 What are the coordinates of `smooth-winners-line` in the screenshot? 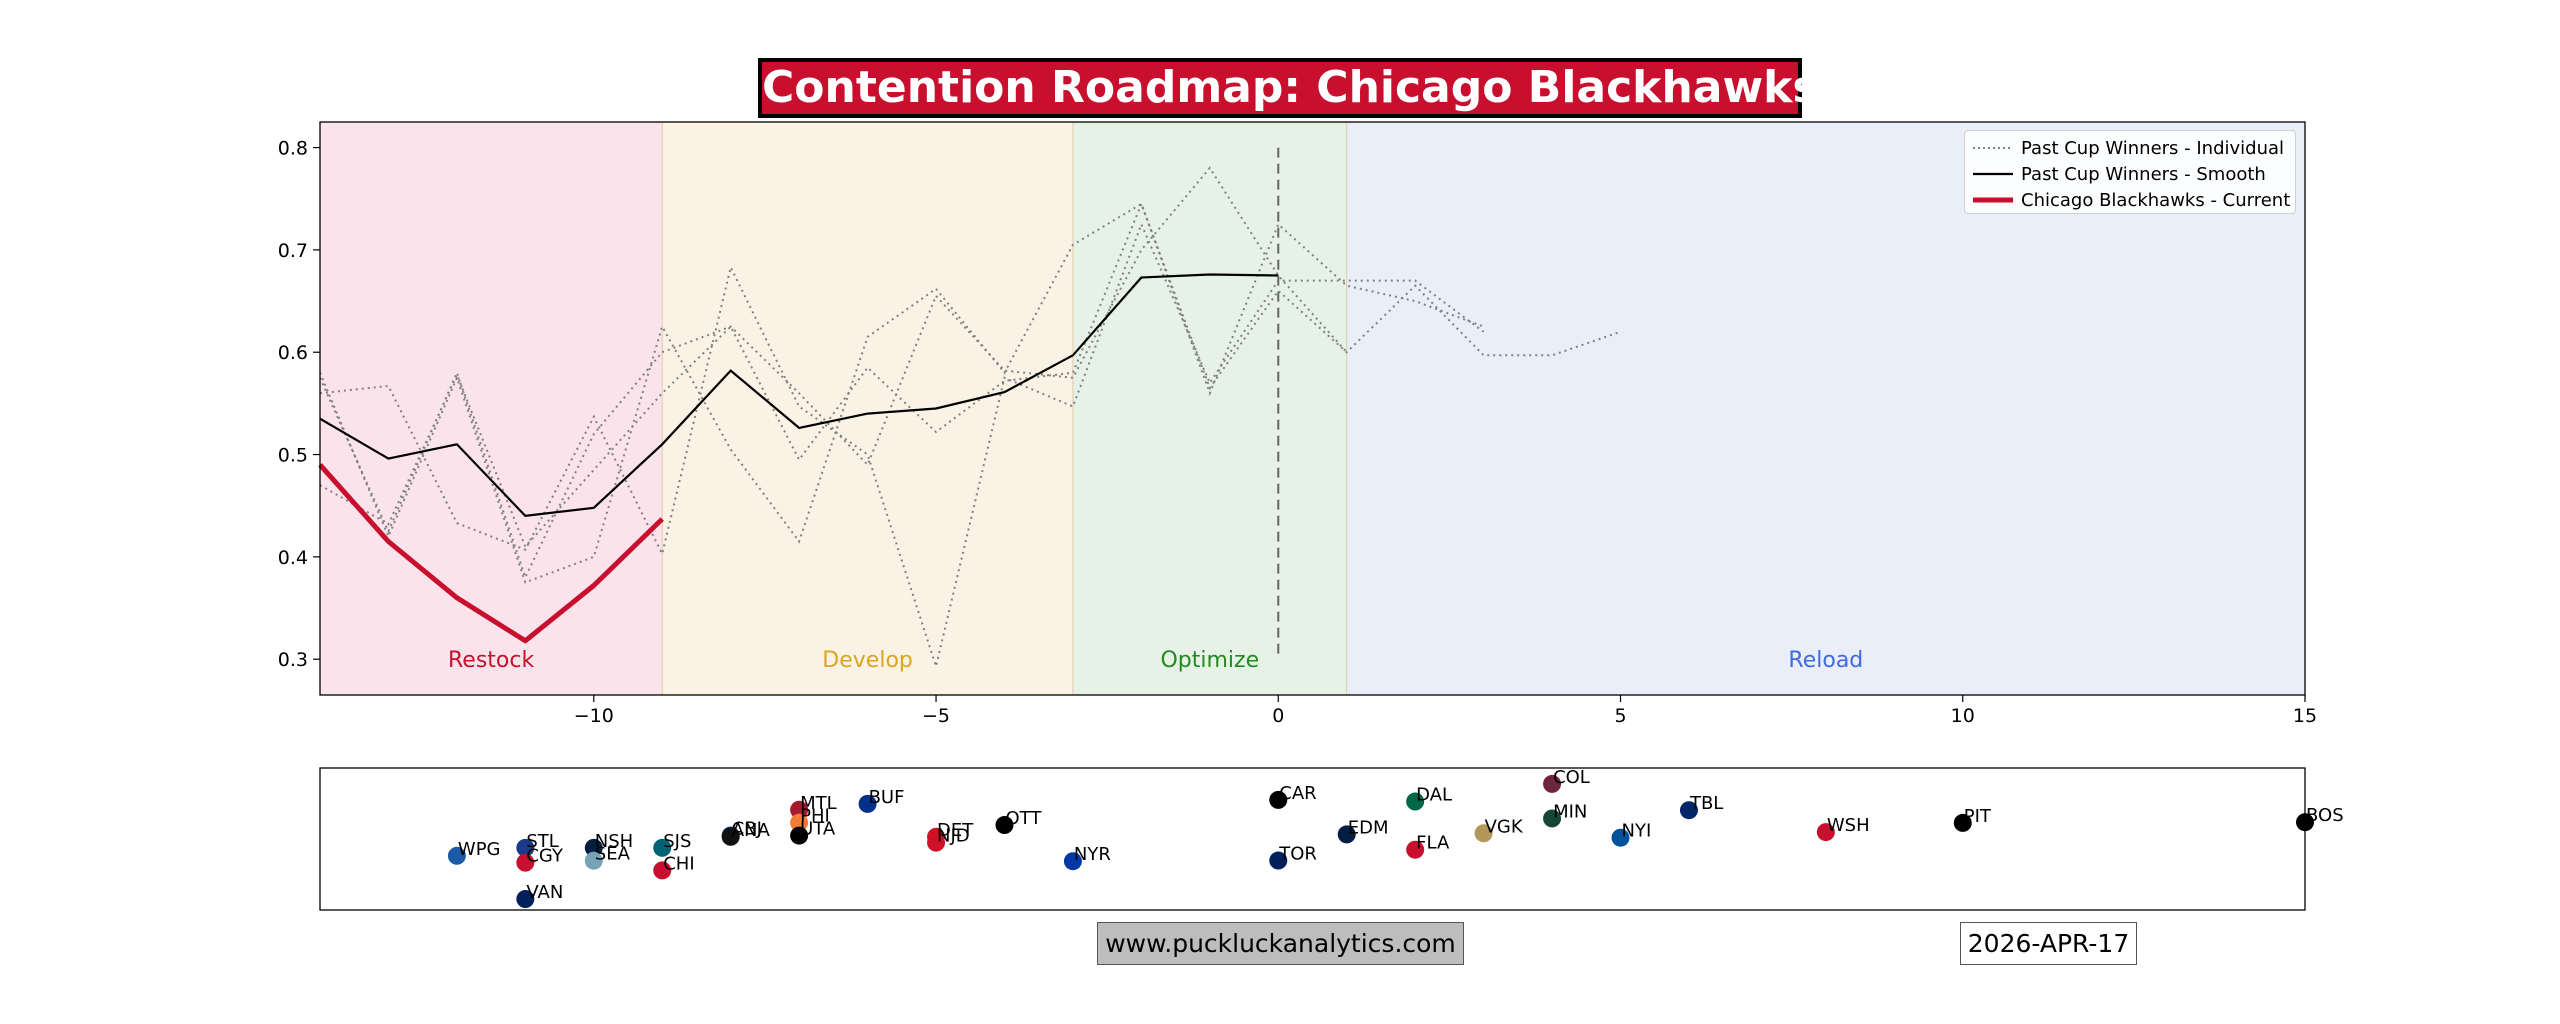 It's located at (799, 395).